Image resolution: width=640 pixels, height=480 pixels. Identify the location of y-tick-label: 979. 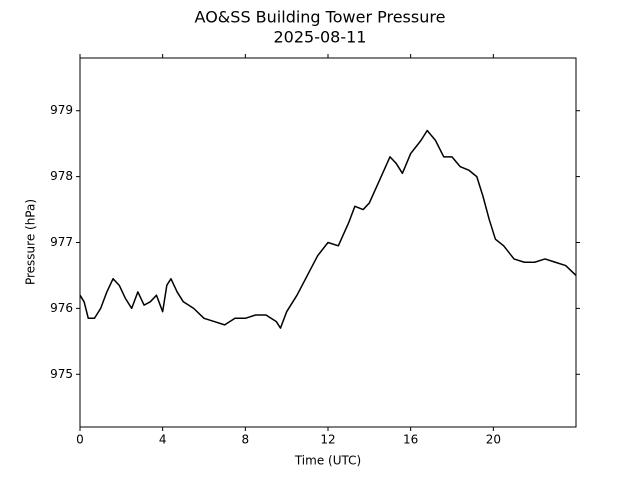
(61, 110).